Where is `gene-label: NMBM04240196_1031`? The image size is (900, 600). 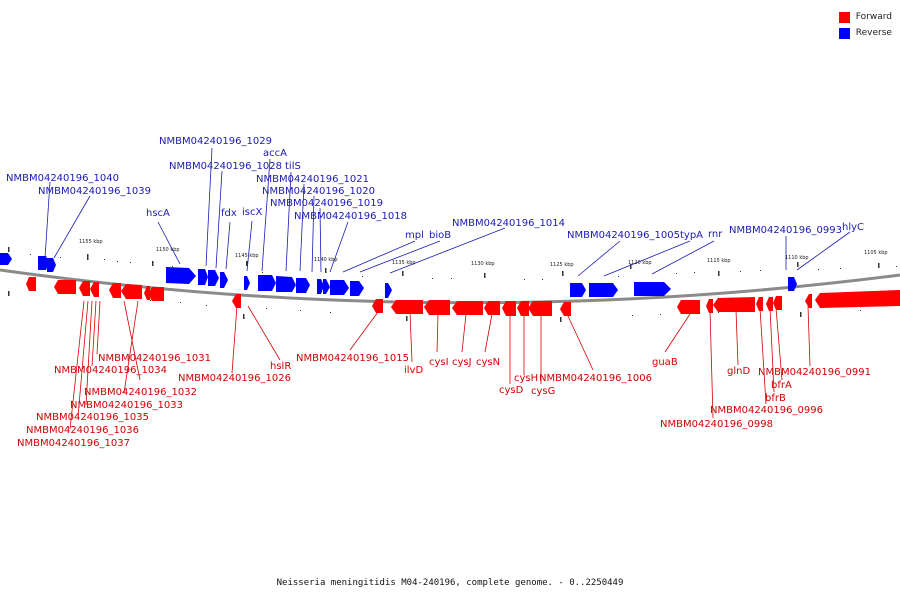
gene-label: NMBM04240196_1031 is located at coordinates (154, 358).